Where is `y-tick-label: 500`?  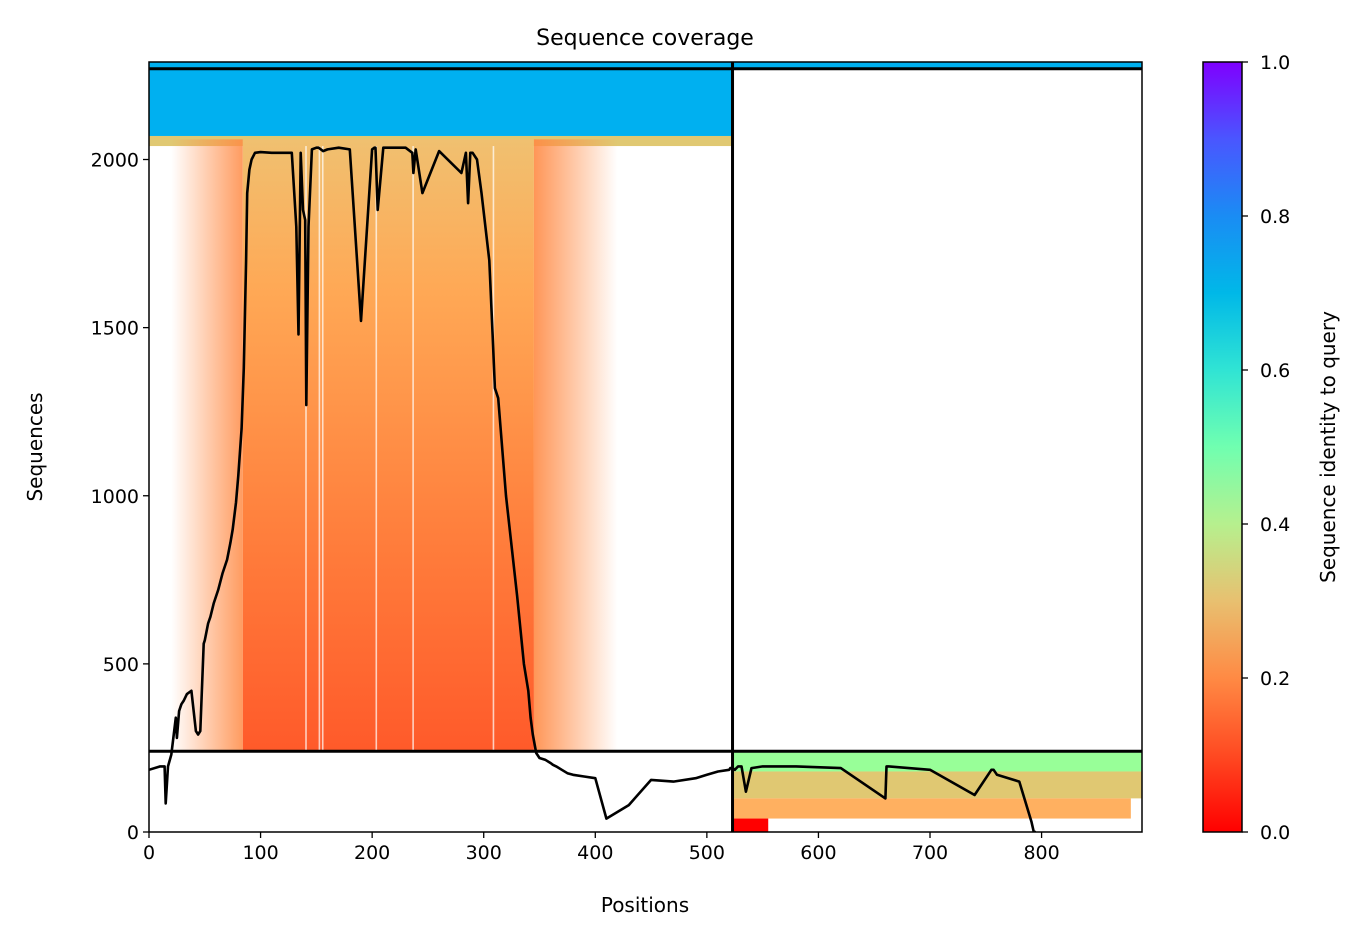
y-tick-label: 500 is located at coordinates (121, 665).